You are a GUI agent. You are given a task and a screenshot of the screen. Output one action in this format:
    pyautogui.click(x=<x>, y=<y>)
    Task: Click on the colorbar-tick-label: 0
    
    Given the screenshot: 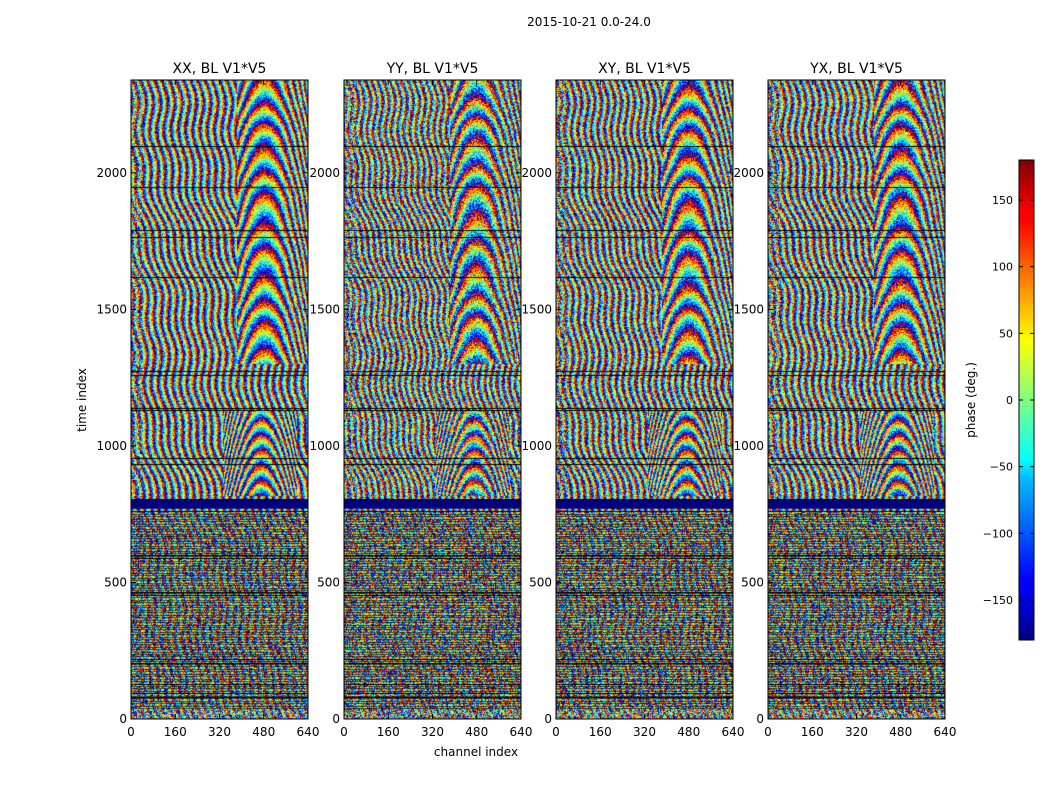 What is the action you would take?
    pyautogui.click(x=1009, y=400)
    